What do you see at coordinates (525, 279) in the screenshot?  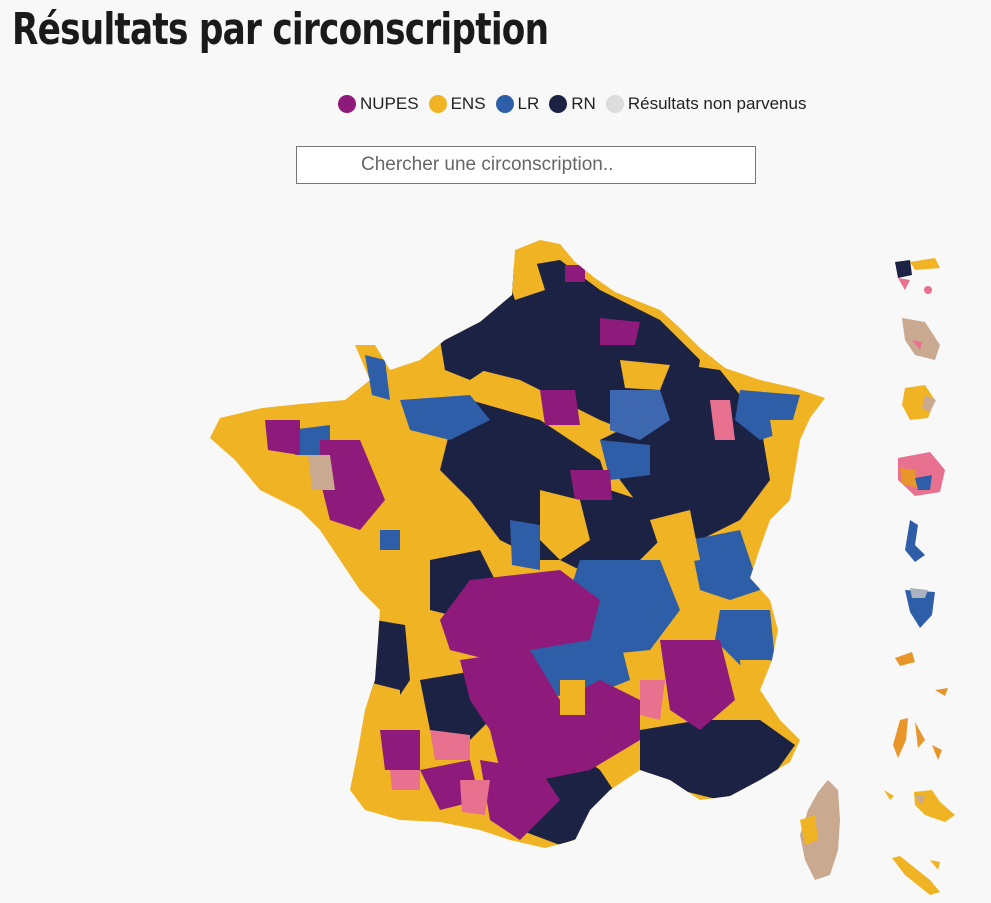 I see `region-ens-north` at bounding box center [525, 279].